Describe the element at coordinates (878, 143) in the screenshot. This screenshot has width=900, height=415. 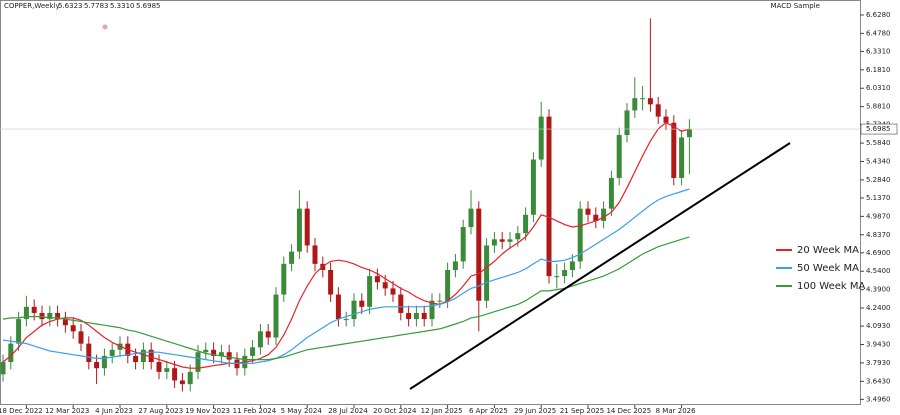
I see `y-tick-label: 5.5840` at that location.